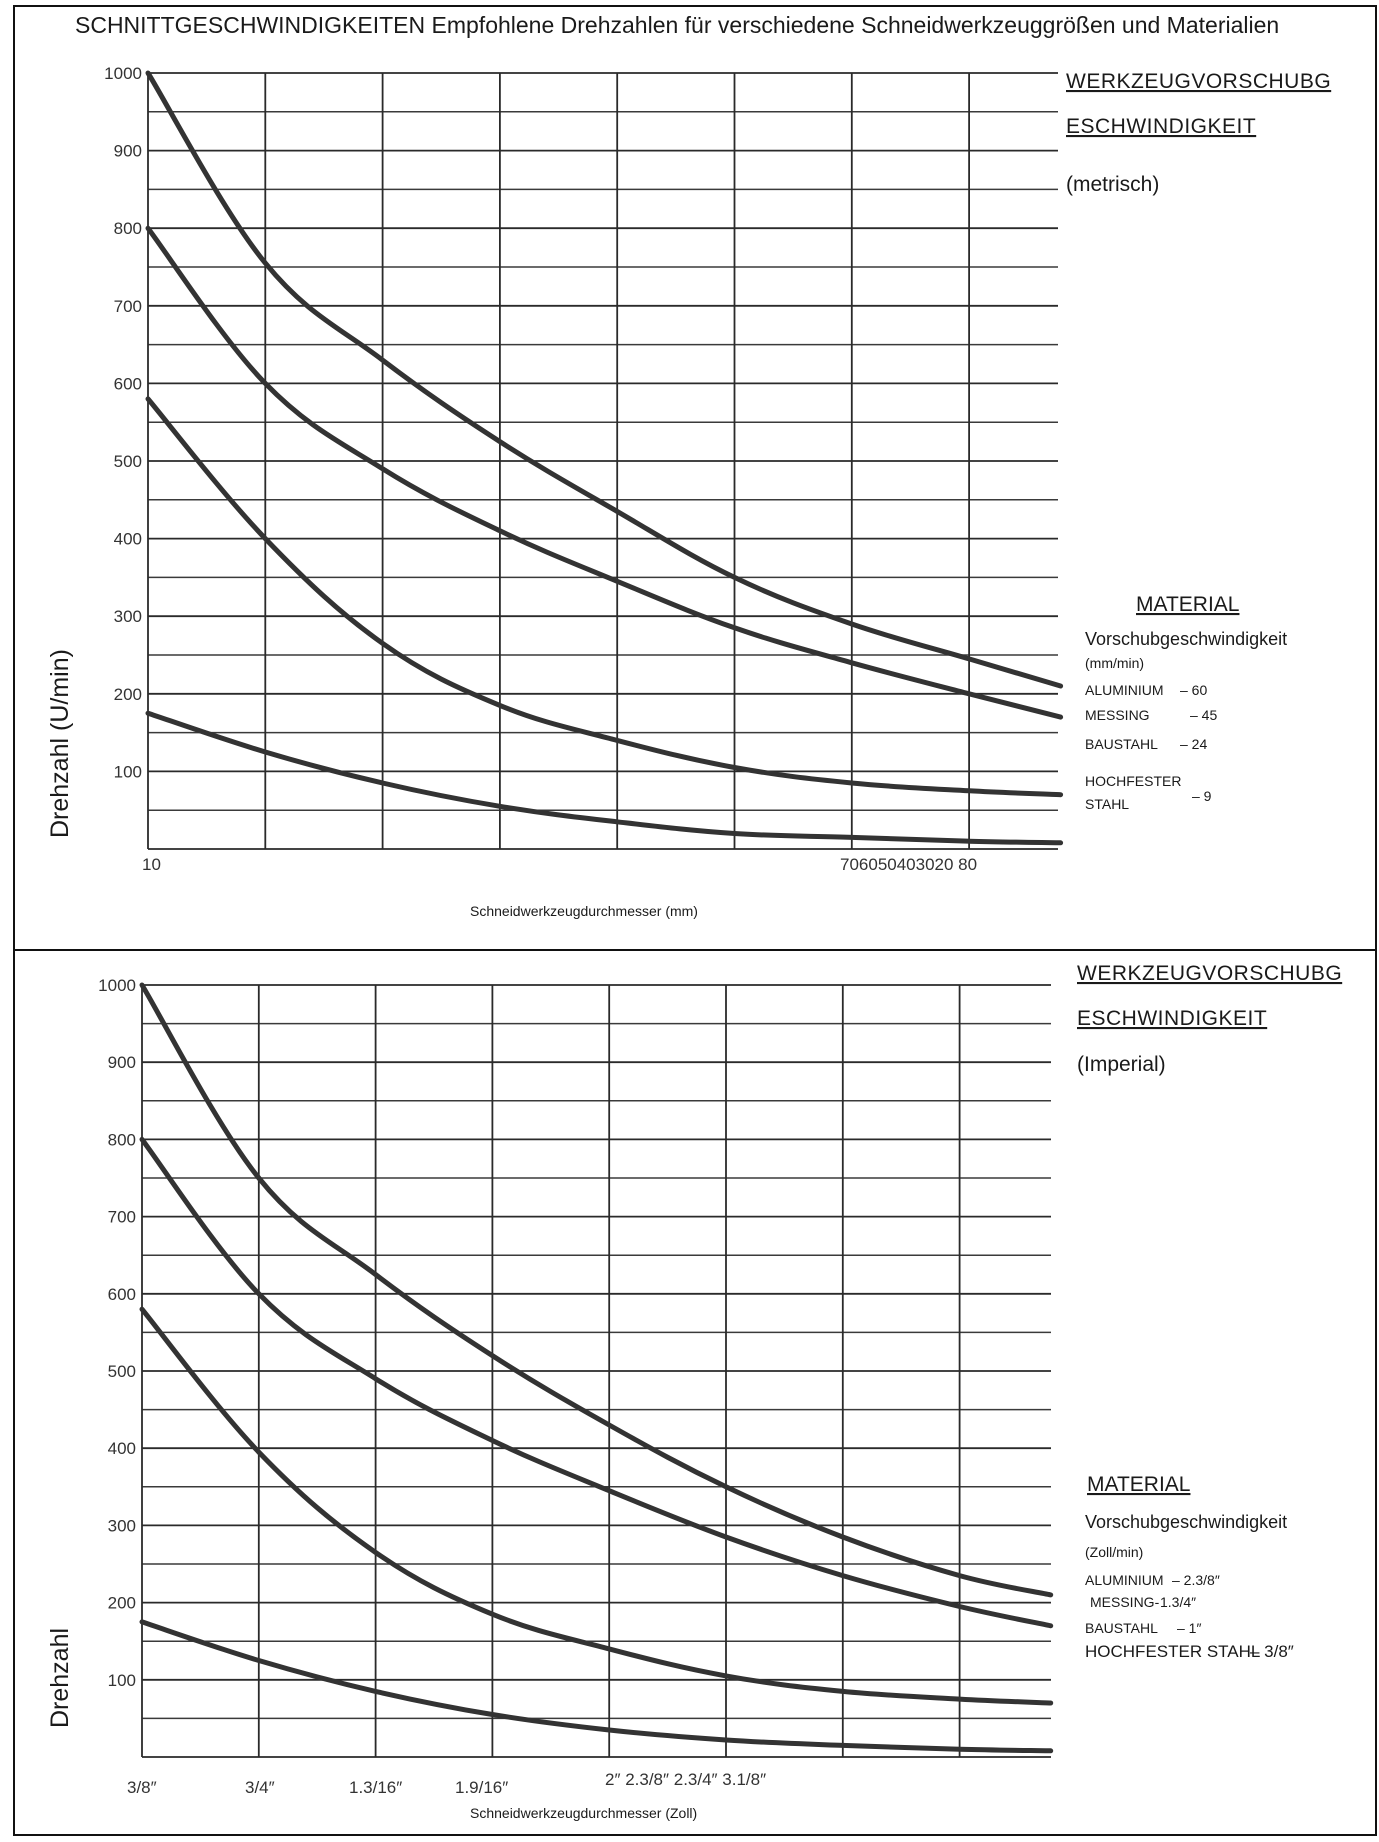 The height and width of the screenshot is (1842, 1379). I want to click on material-hochfester-value-imperial: – 3/8″, so click(1272, 1651).